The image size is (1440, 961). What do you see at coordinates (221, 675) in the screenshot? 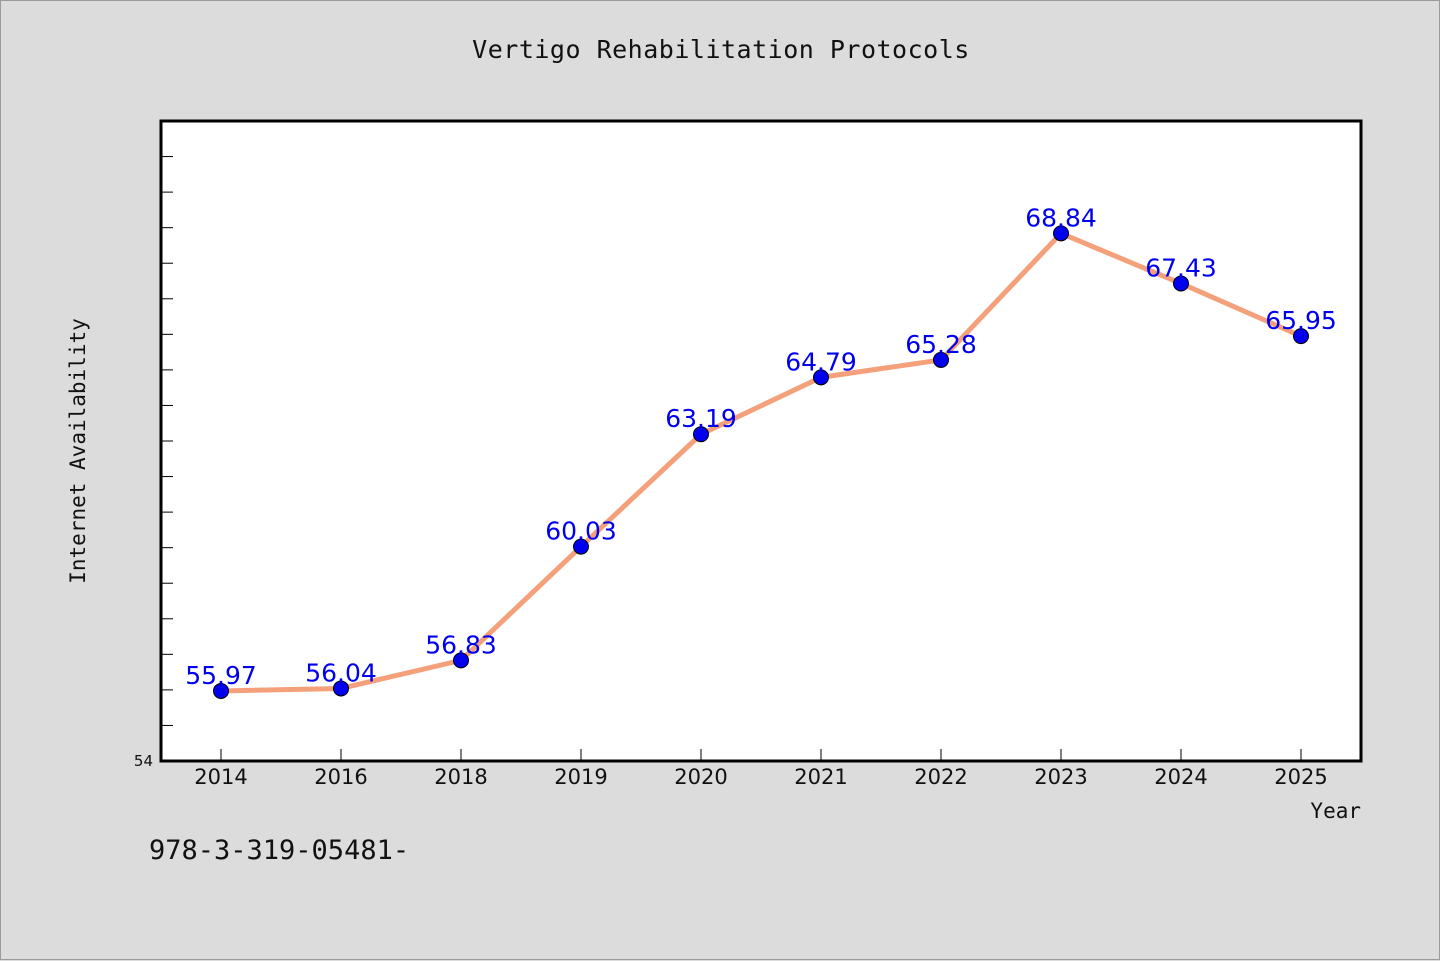
I see `data-label: 55.97` at bounding box center [221, 675].